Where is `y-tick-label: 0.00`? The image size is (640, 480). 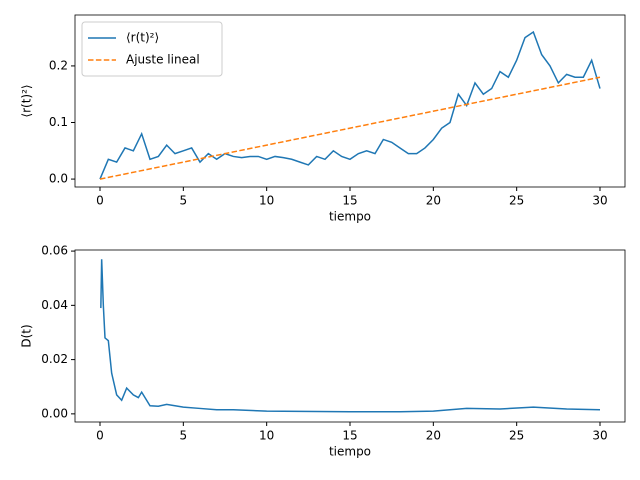
y-tick-label: 0.00 is located at coordinates (54, 413).